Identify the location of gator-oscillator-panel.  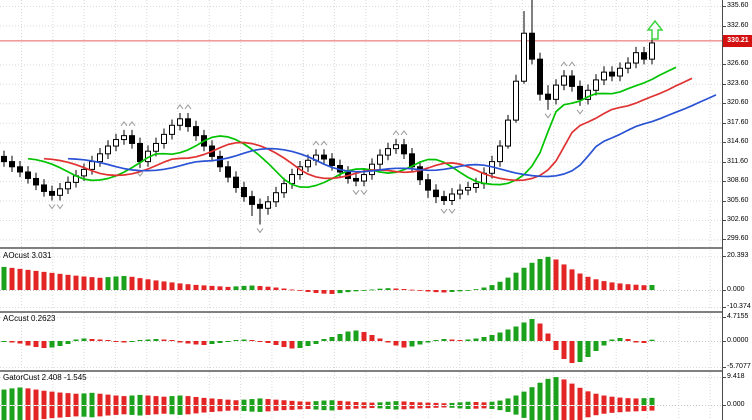
(361, 396).